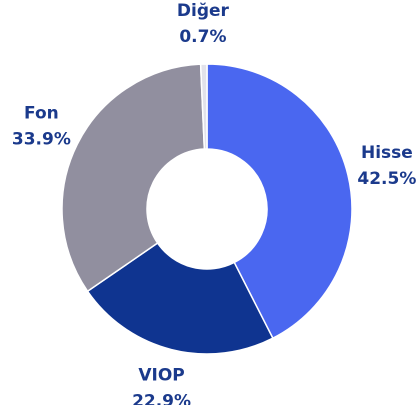  Describe the element at coordinates (161, 398) in the screenshot. I see `value-label: 22.9%` at that location.